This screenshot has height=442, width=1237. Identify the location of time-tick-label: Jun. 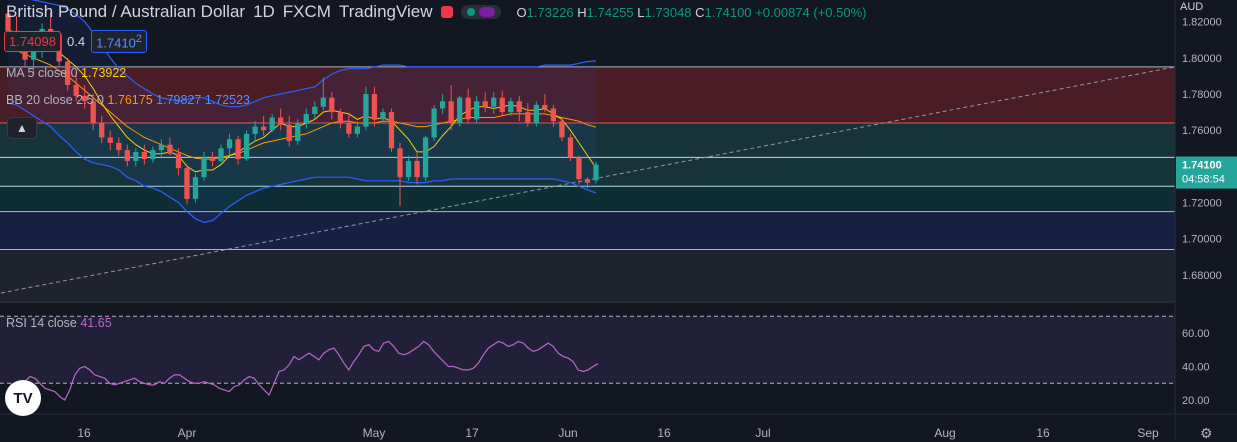
(567, 433).